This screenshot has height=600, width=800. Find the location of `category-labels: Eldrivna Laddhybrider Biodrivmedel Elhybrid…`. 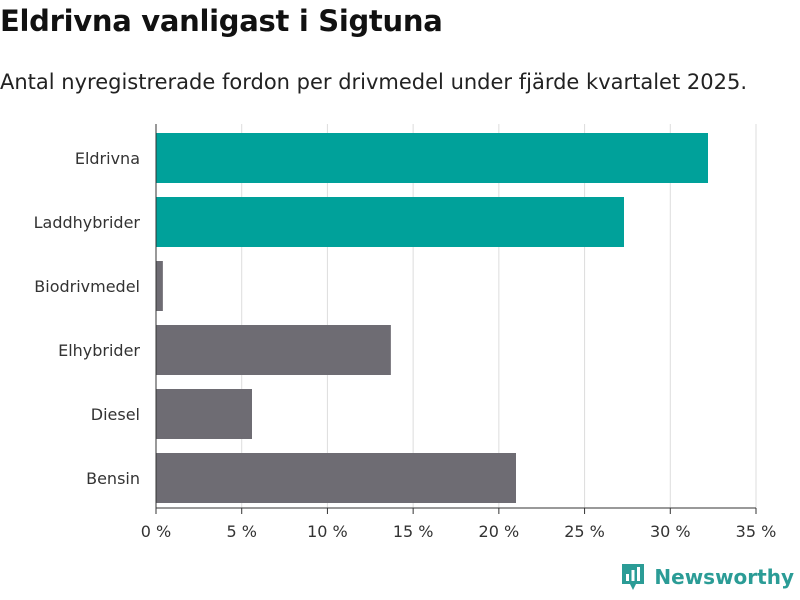

category-labels: Eldrivna Laddhybrider Biodrivmedel Elhybrid… is located at coordinates (87, 318).